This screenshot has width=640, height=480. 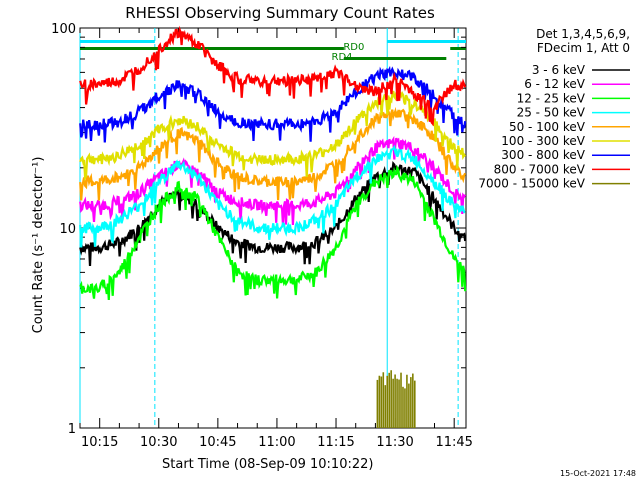 What do you see at coordinates (531, 184) in the screenshot?
I see `legend-label-9: 7000 - 15000 keV` at bounding box center [531, 184].